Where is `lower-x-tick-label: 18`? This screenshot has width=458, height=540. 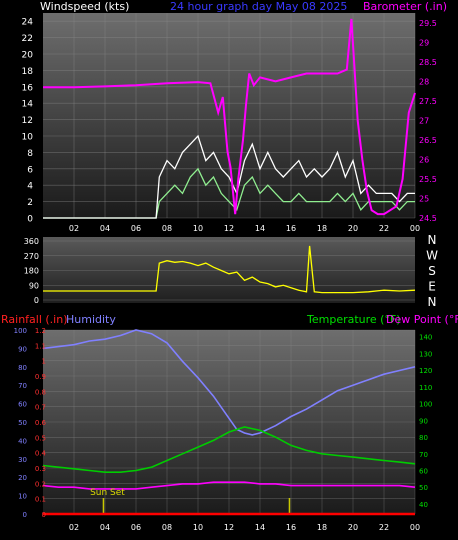
lower-x-tick-label: 18 is located at coordinates (322, 527).